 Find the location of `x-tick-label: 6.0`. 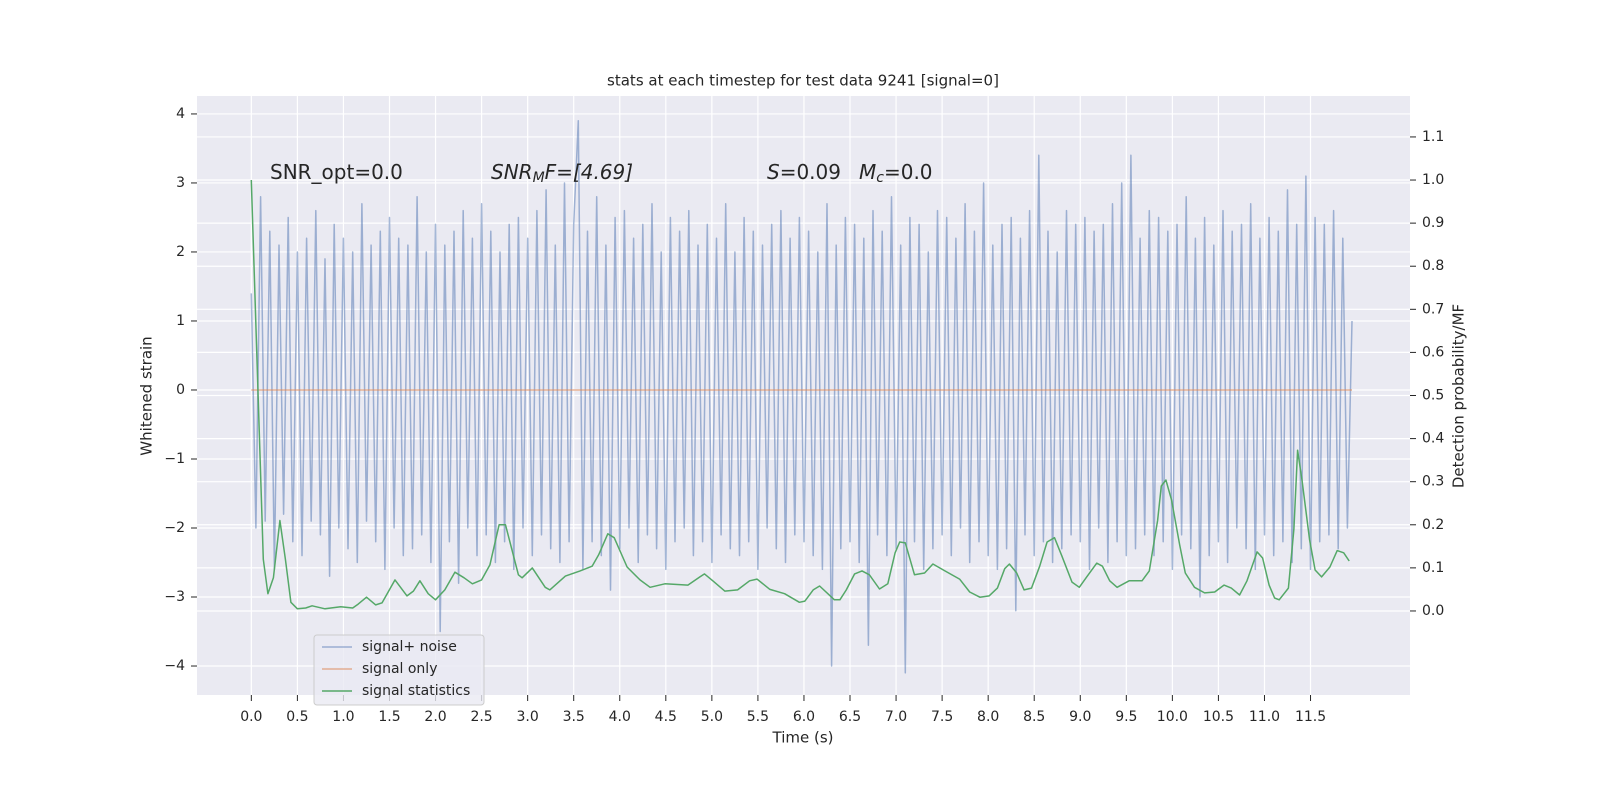

x-tick-label: 6.0 is located at coordinates (804, 717).